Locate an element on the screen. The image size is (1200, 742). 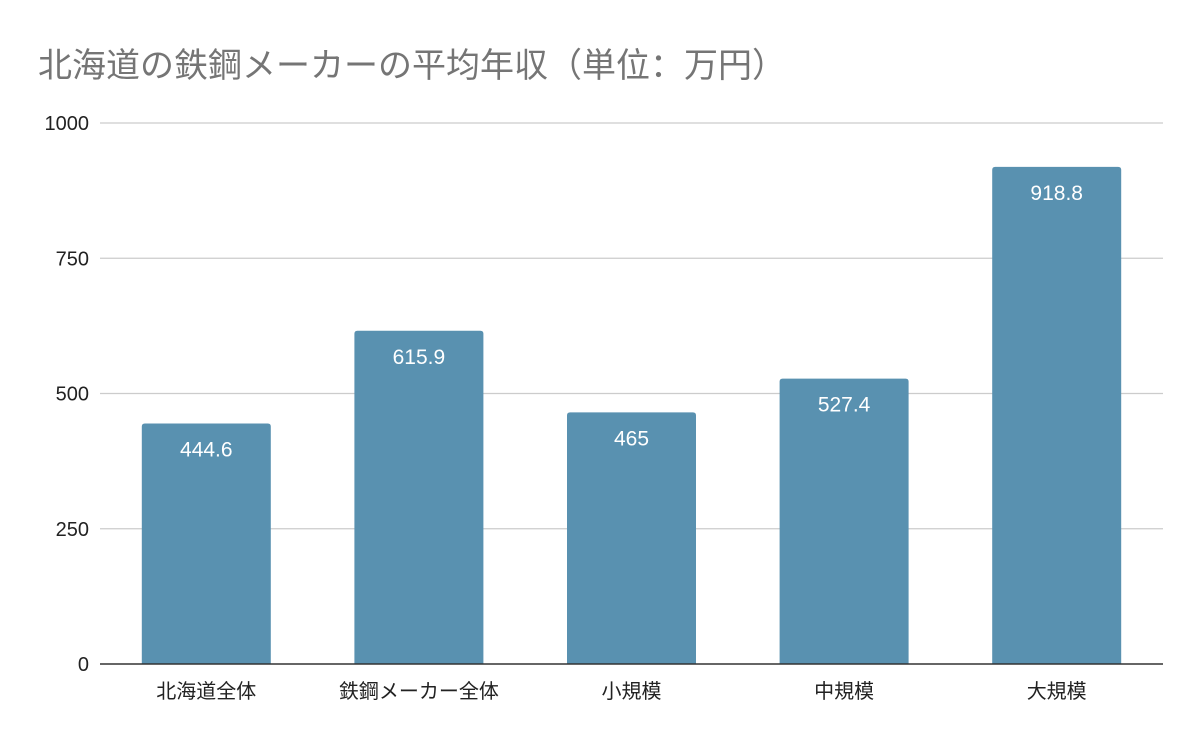
data-label: 918.8 is located at coordinates (1056, 193).